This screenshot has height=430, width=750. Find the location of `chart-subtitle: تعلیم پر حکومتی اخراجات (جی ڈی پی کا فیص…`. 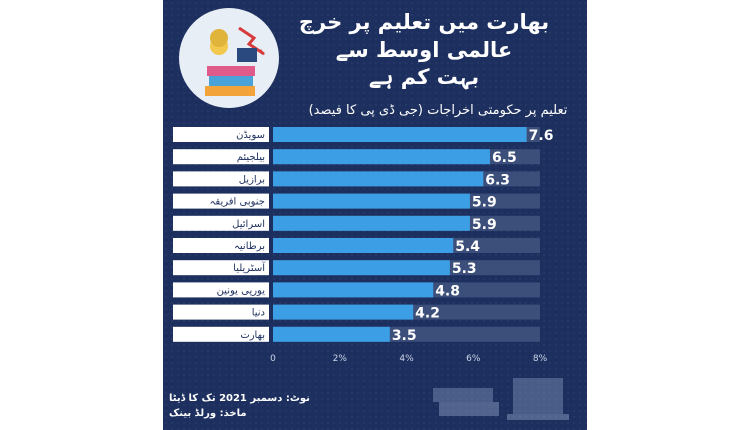

chart-subtitle: تعلیم پر حکومتی اخراجات (جی ڈی پی کا فیص… is located at coordinates (438, 110).